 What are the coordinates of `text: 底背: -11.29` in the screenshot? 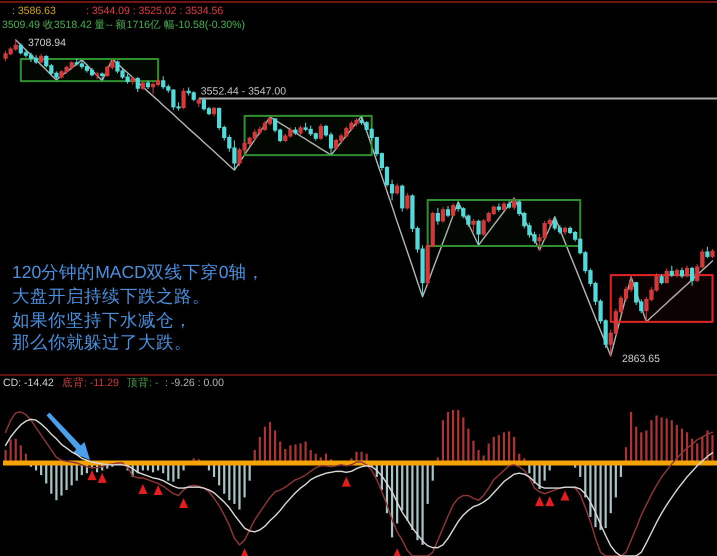 It's located at (90, 382).